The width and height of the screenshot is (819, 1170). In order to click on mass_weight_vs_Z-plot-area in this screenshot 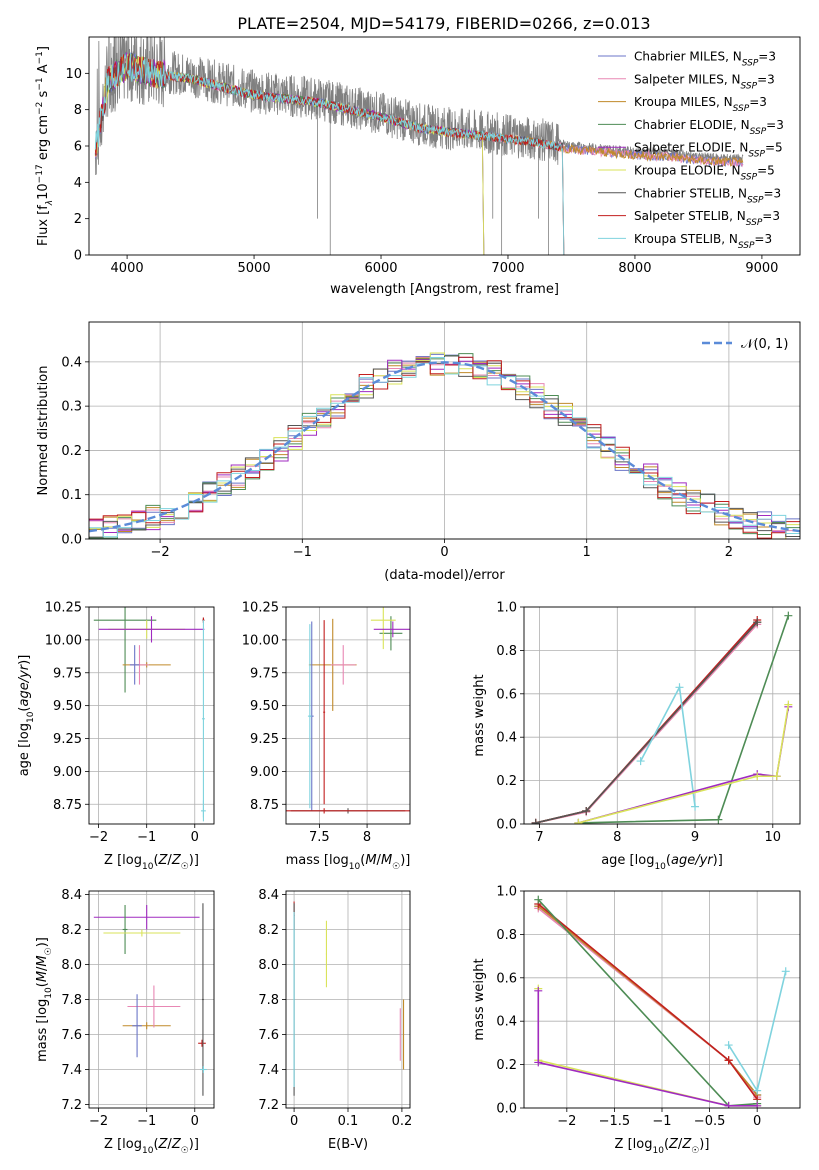, I will do `click(662, 1001)`.